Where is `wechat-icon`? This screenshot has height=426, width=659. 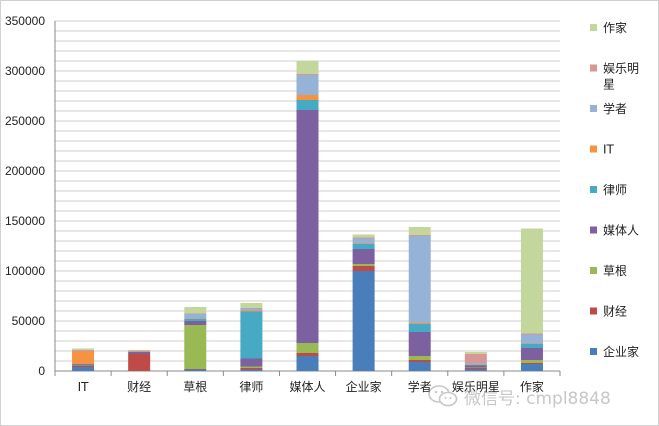 wechat-icon is located at coordinates (443, 396).